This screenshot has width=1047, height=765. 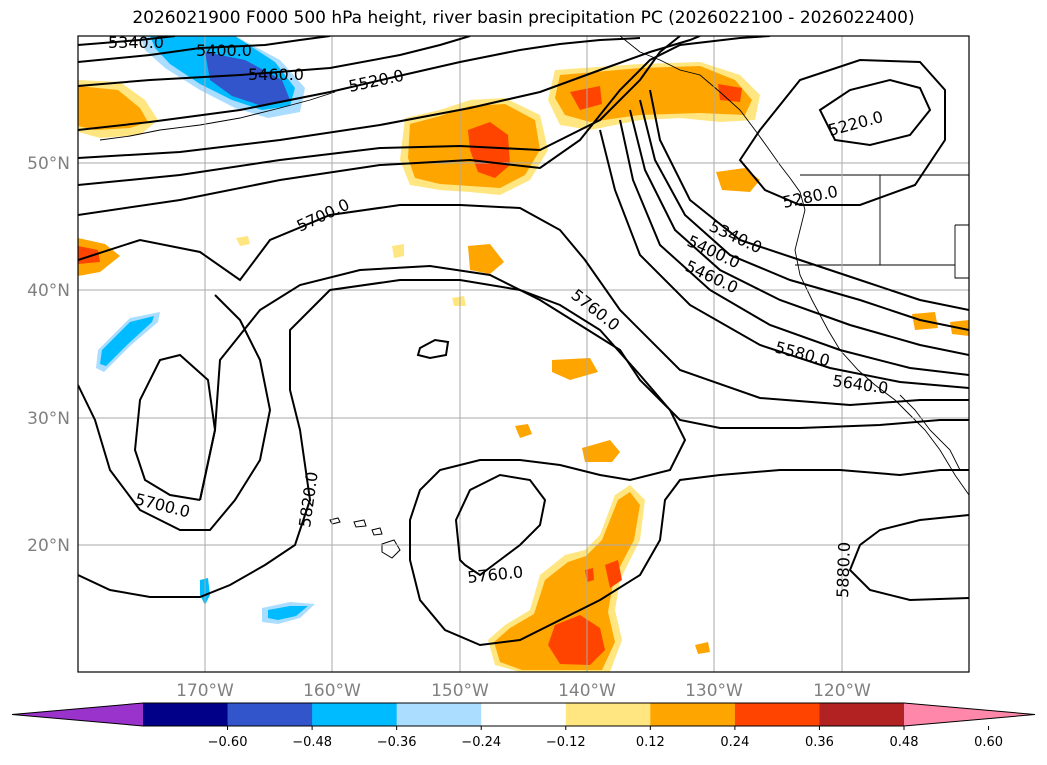 I want to click on shade-blob-a, so click(x=486, y=259).